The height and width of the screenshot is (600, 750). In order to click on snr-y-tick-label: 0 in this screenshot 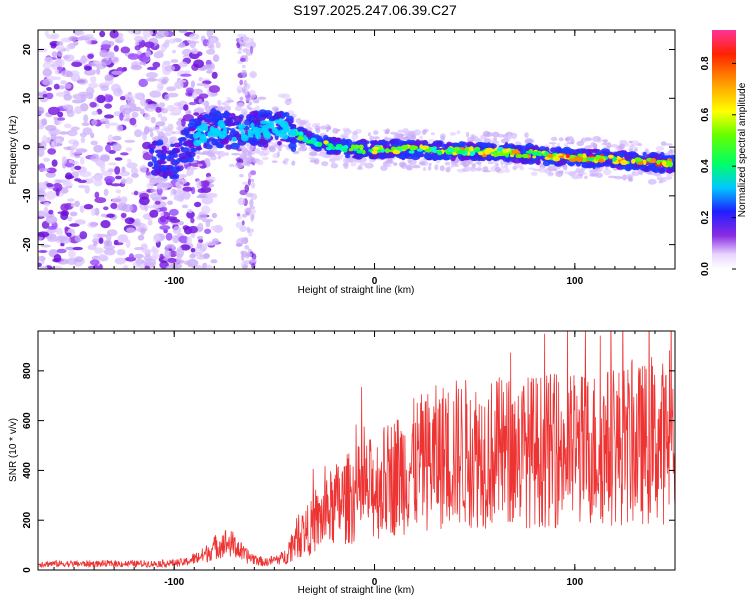, I will do `click(27, 570)`.